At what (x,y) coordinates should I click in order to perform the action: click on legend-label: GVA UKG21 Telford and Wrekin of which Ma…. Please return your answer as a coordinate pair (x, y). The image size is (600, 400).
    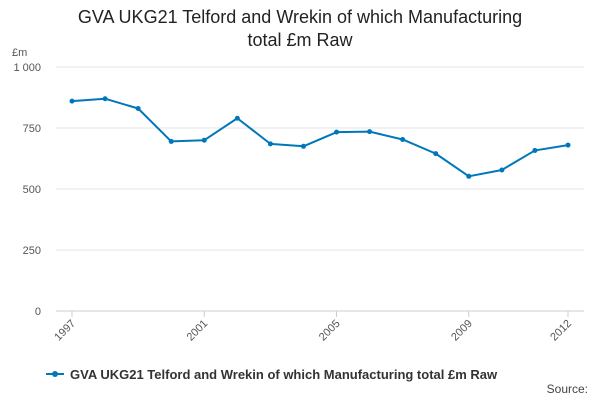
    Looking at the image, I should click on (284, 374).